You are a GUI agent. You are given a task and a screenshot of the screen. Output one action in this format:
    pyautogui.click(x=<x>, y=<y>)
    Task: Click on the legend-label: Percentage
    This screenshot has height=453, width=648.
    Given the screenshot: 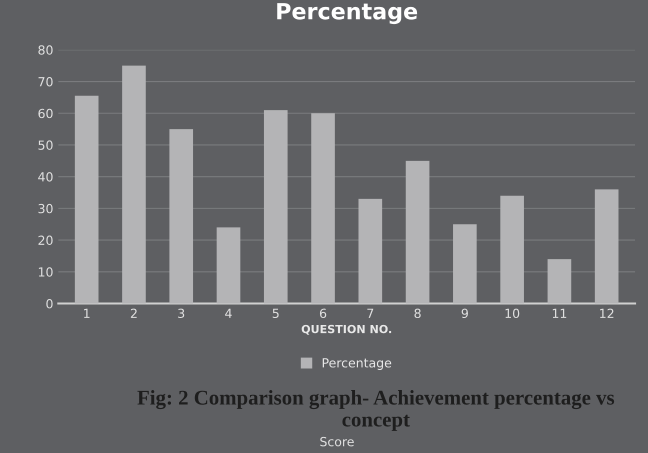 What is the action you would take?
    pyautogui.click(x=357, y=364)
    